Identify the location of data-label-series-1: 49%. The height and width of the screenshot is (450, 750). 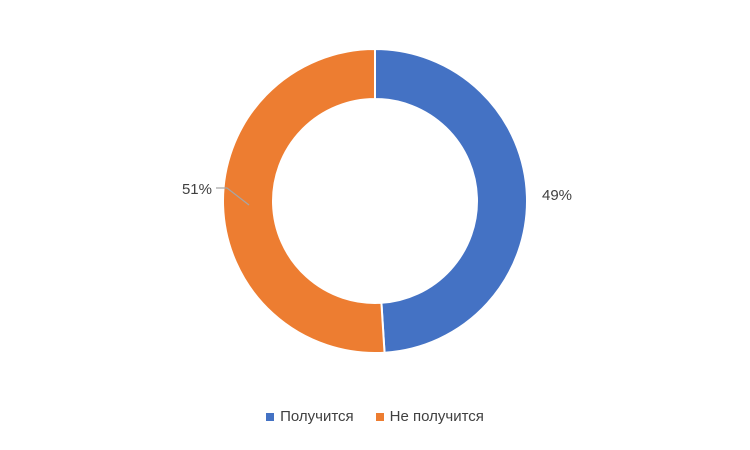
(557, 195).